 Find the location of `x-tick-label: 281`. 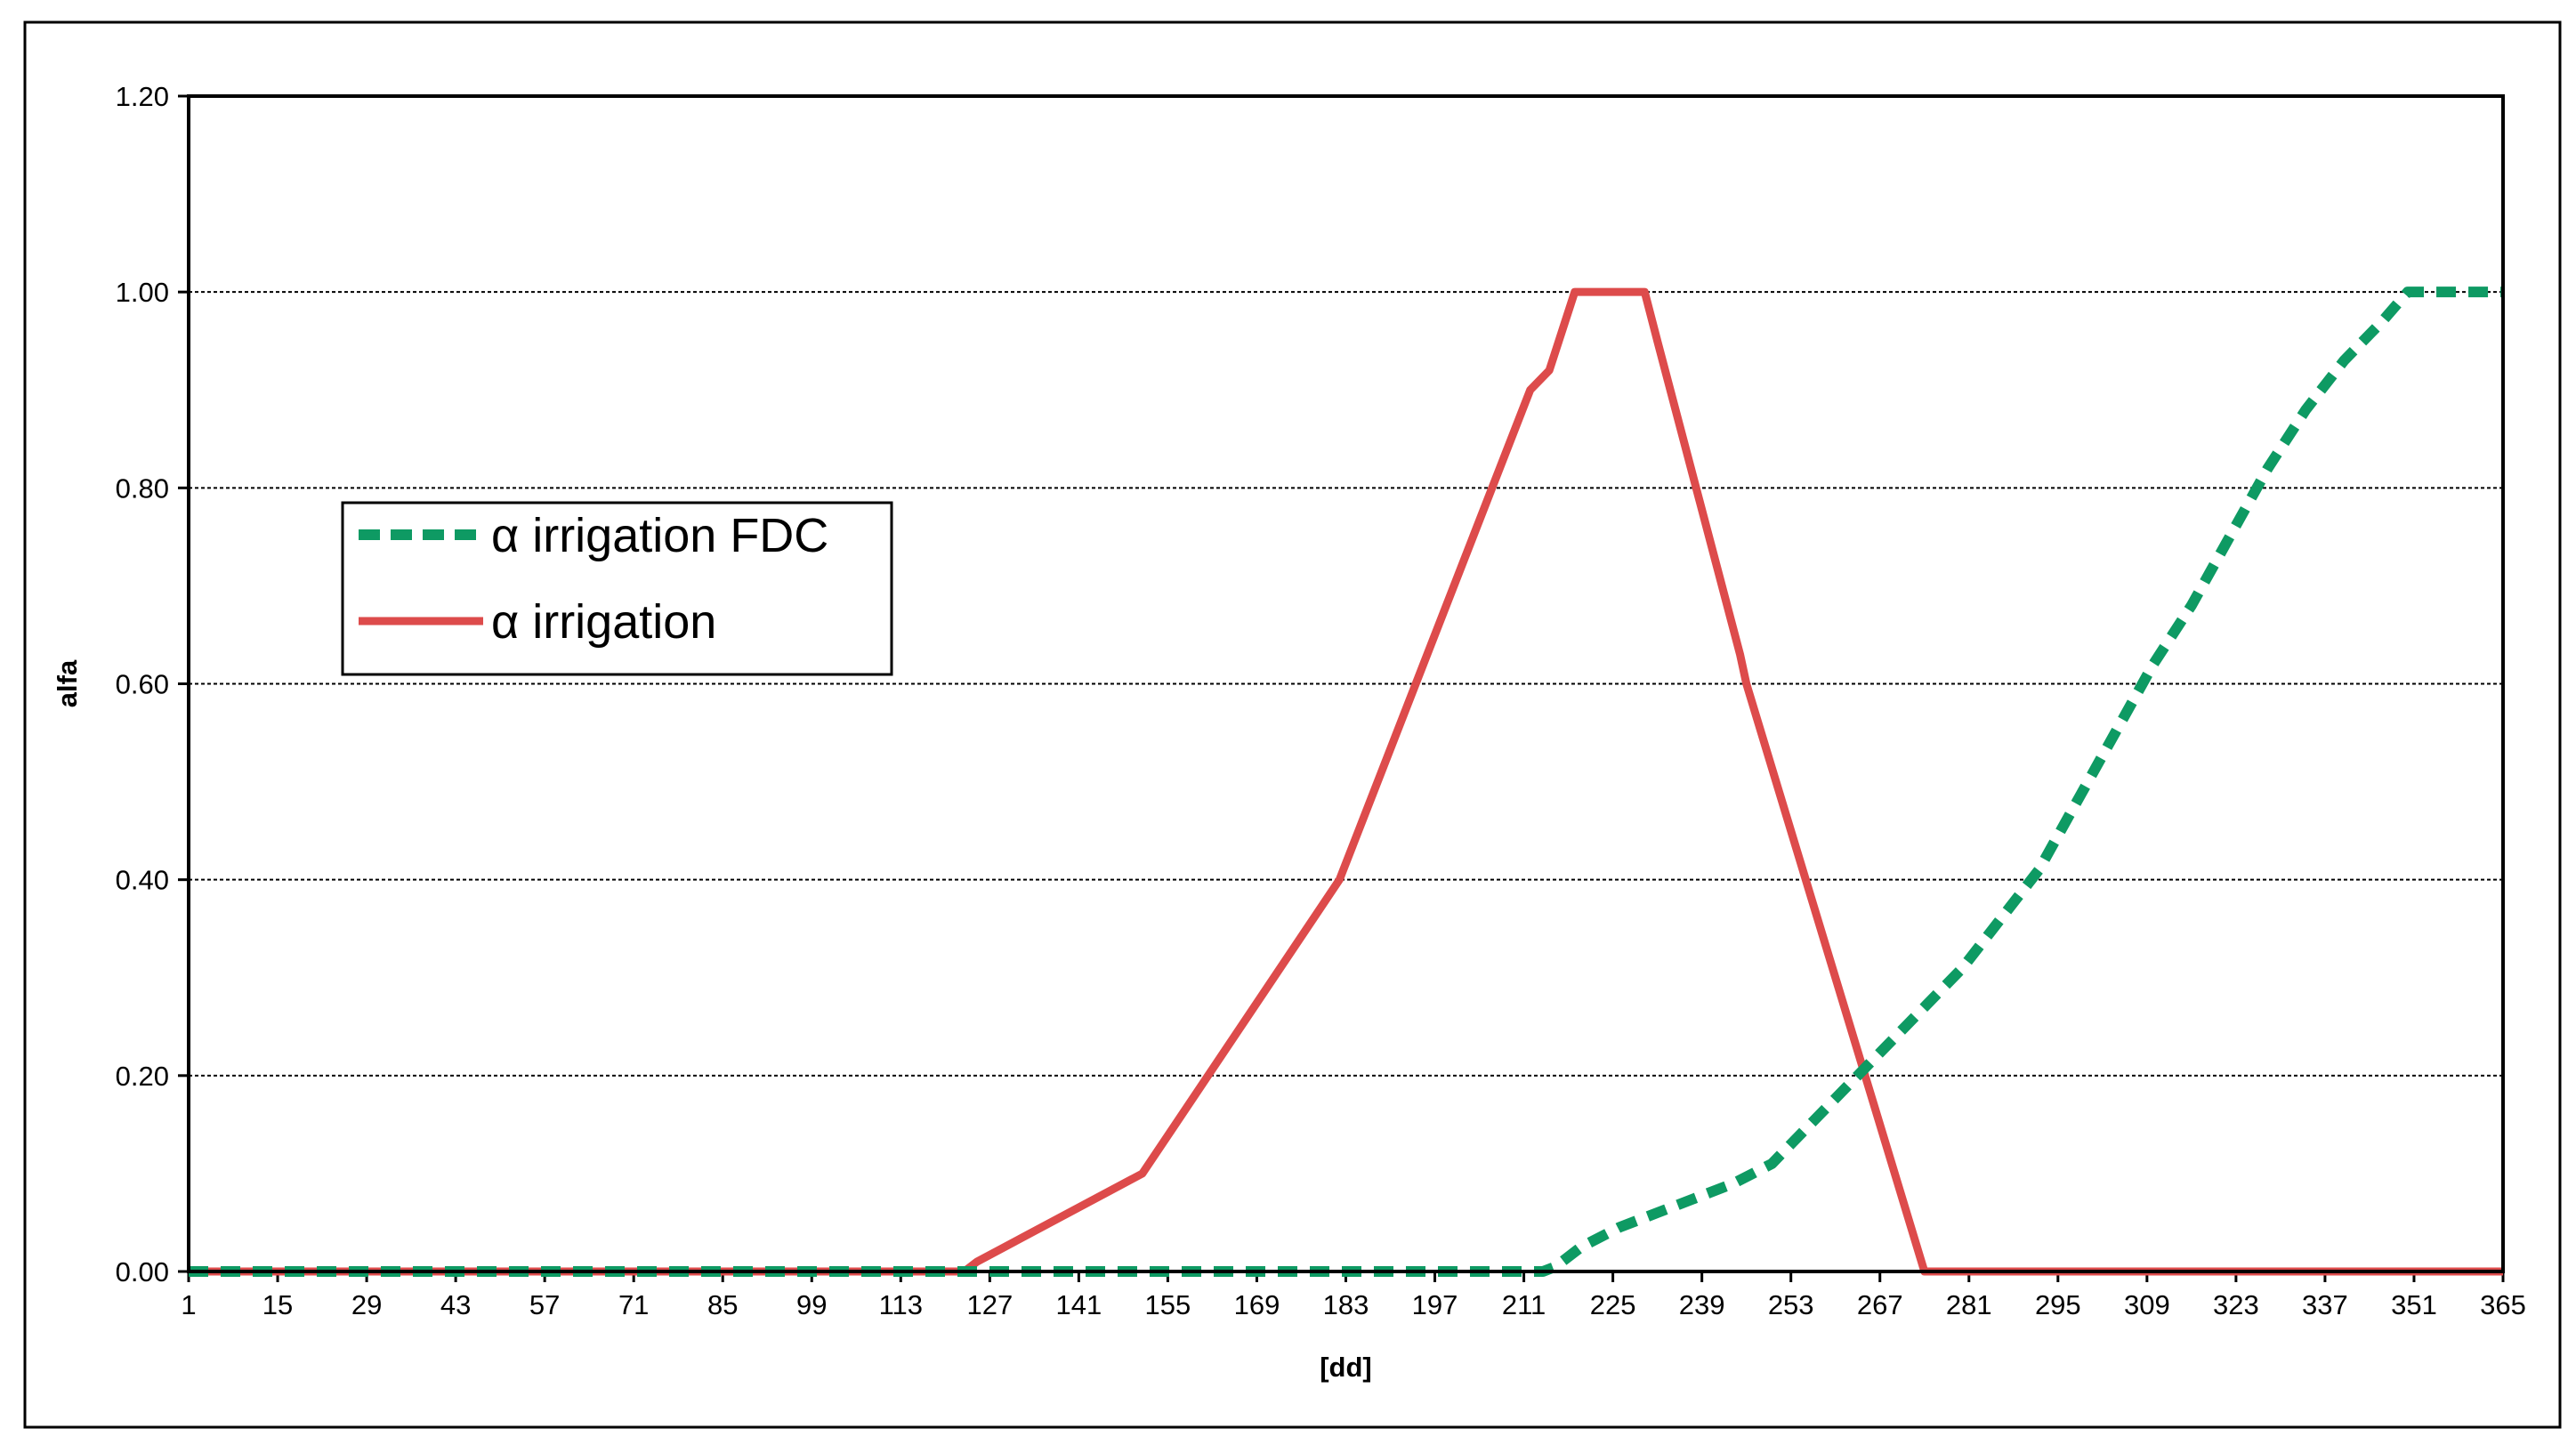

x-tick-label: 281 is located at coordinates (1969, 1304).